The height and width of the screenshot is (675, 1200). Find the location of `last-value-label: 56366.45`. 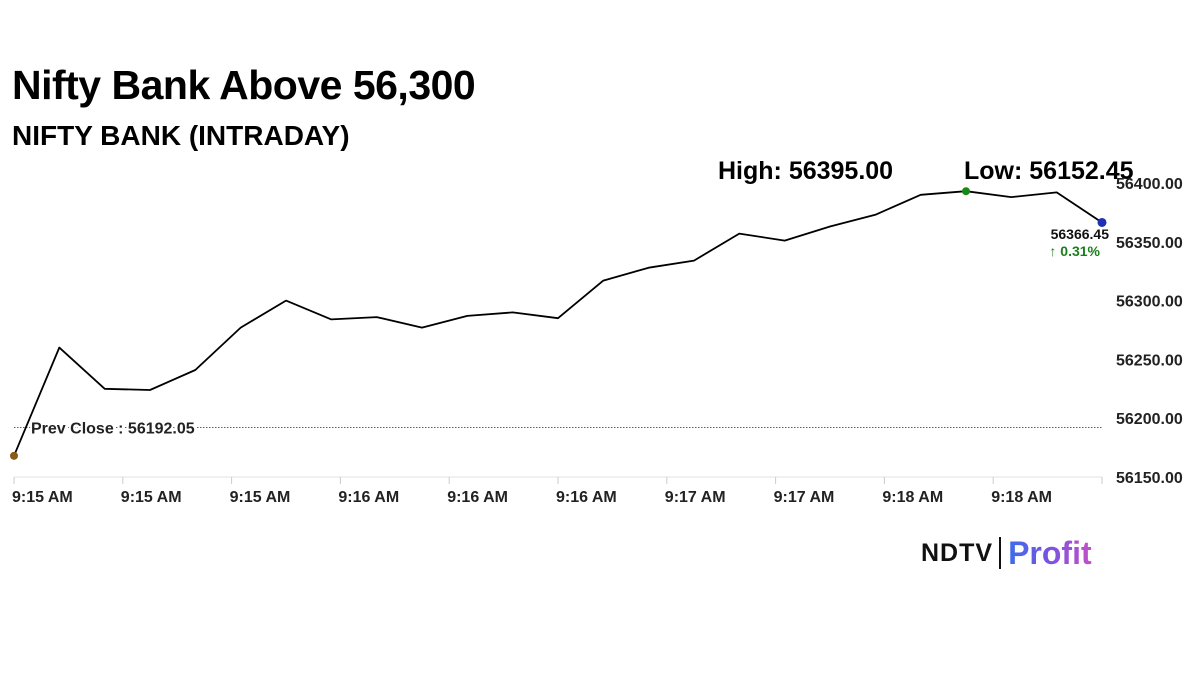

last-value-label: 56366.45 is located at coordinates (1080, 234).